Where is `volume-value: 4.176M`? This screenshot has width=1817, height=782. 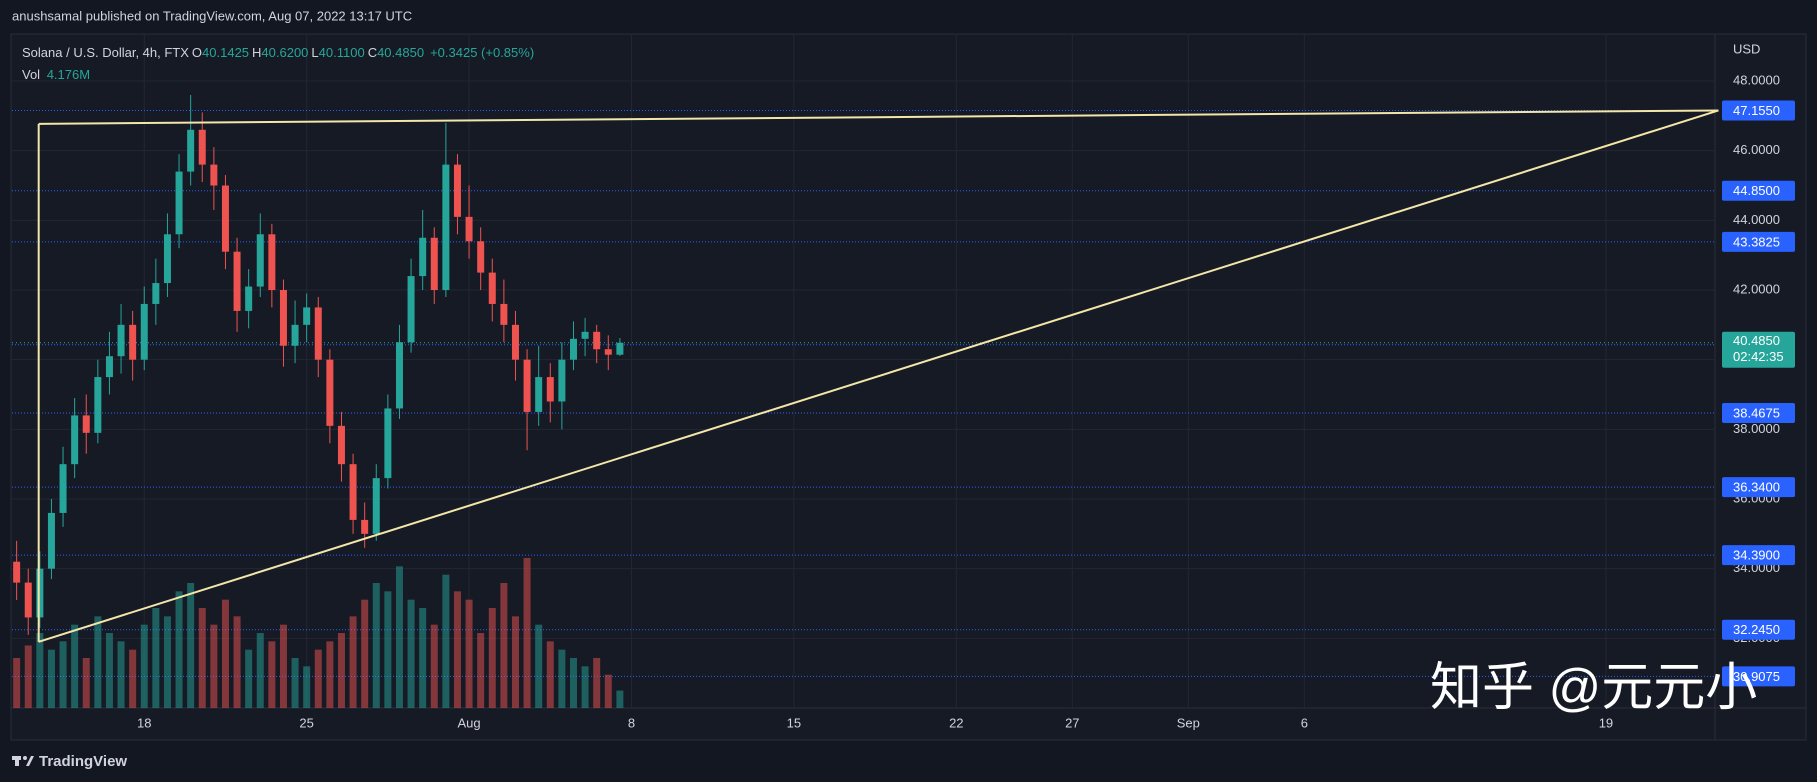 volume-value: 4.176M is located at coordinates (68, 74).